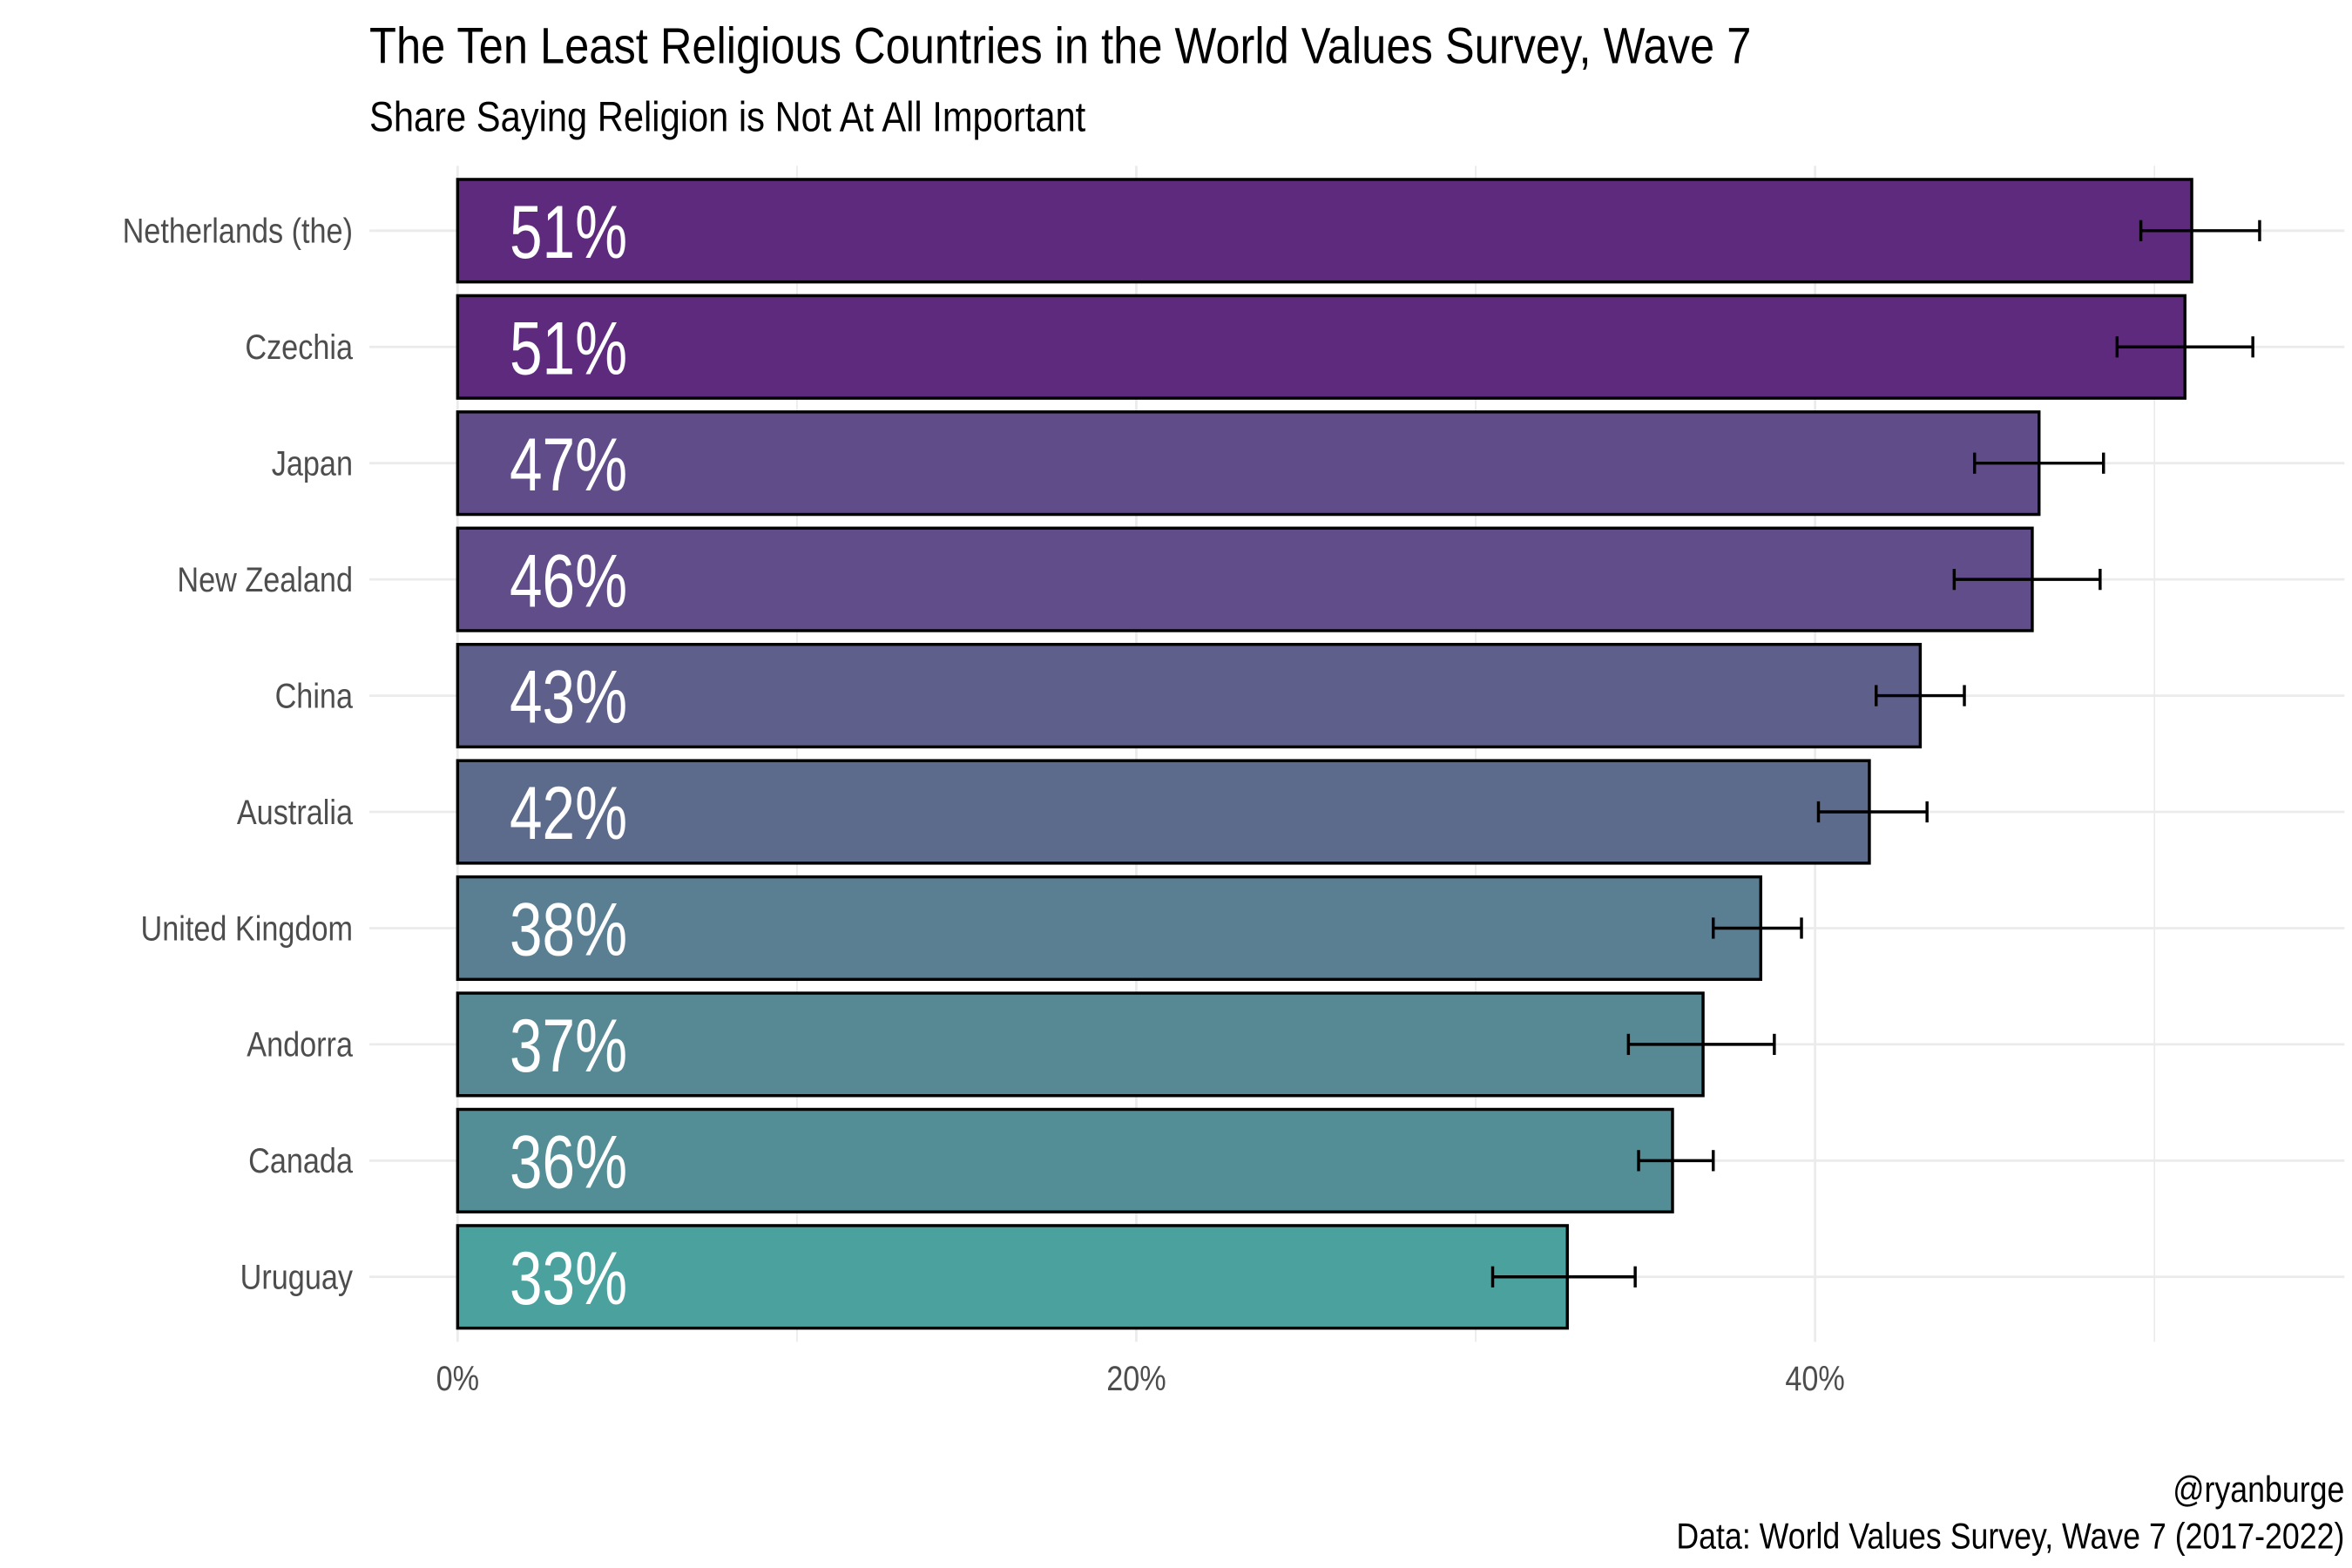 This screenshot has height=1568, width=2352. Describe the element at coordinates (295, 811) in the screenshot. I see `y-axis-label: Australia` at that location.